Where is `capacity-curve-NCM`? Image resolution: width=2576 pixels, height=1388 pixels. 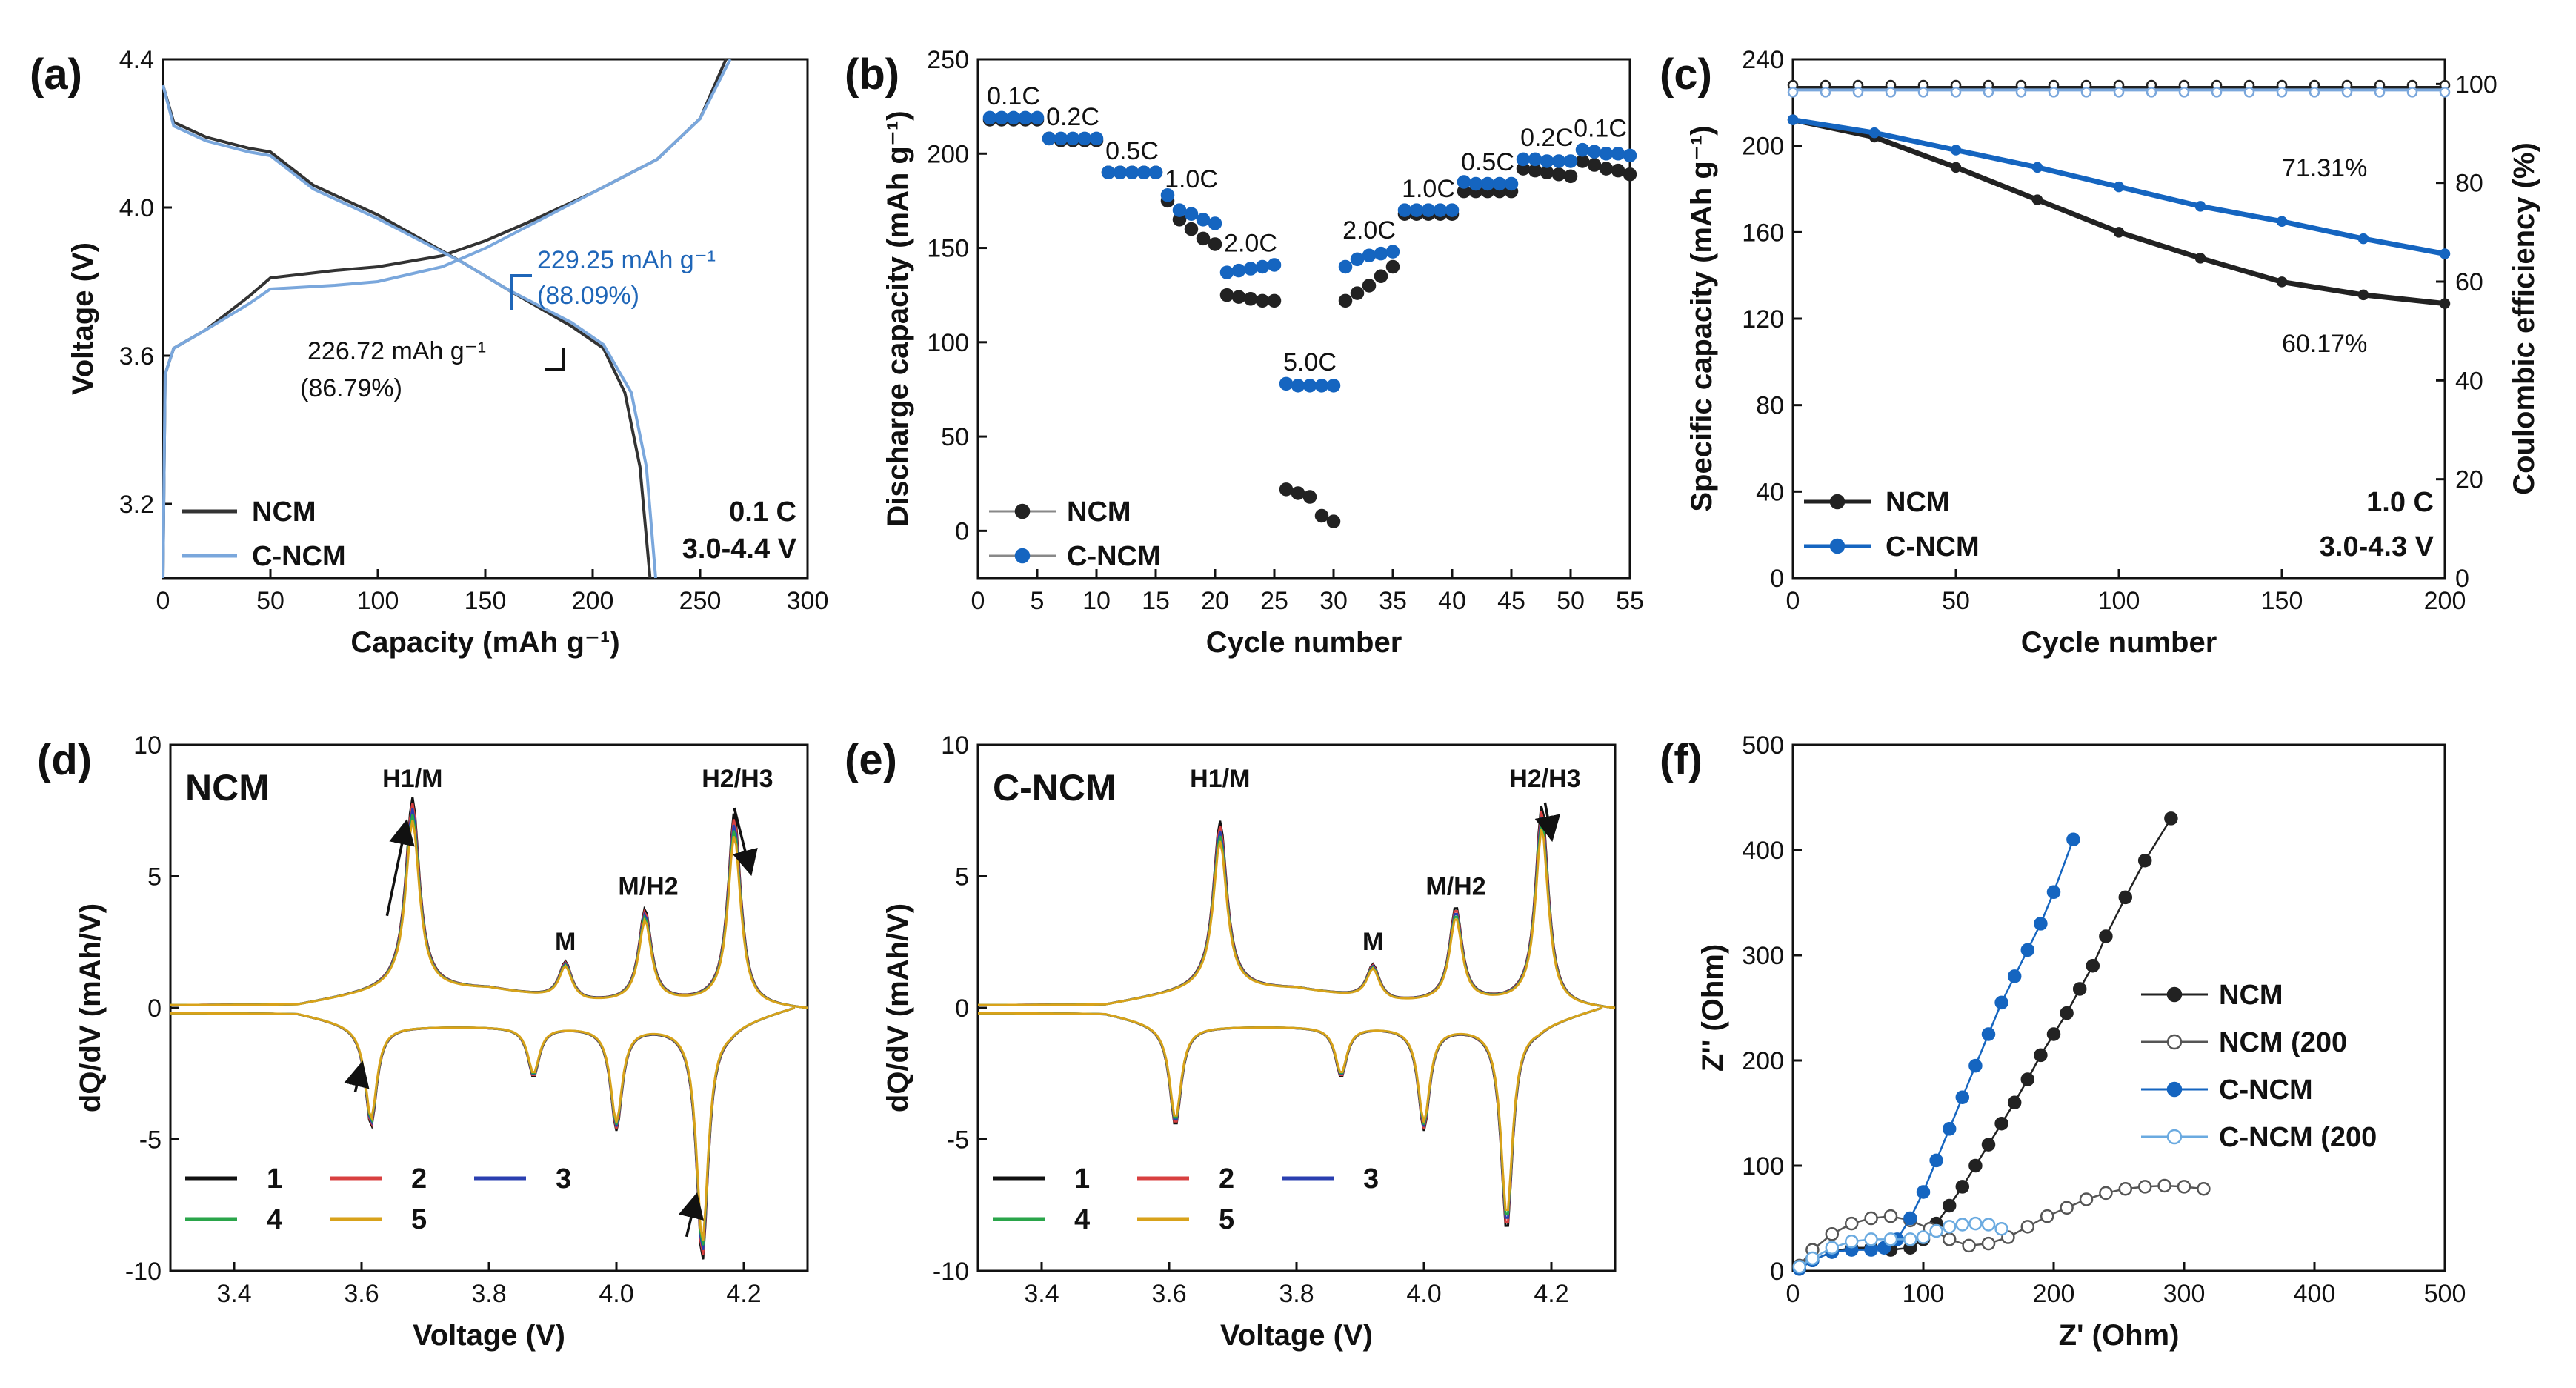 capacity-curve-NCM is located at coordinates (2119, 212).